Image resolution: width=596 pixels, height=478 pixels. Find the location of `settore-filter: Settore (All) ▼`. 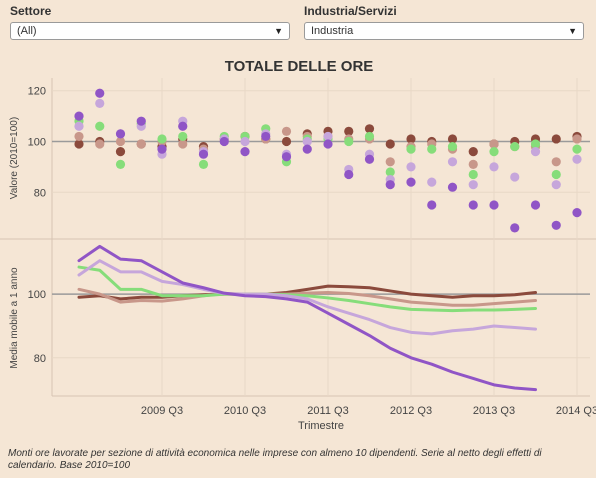

settore-filter: Settore (All) ▼ is located at coordinates (150, 22).